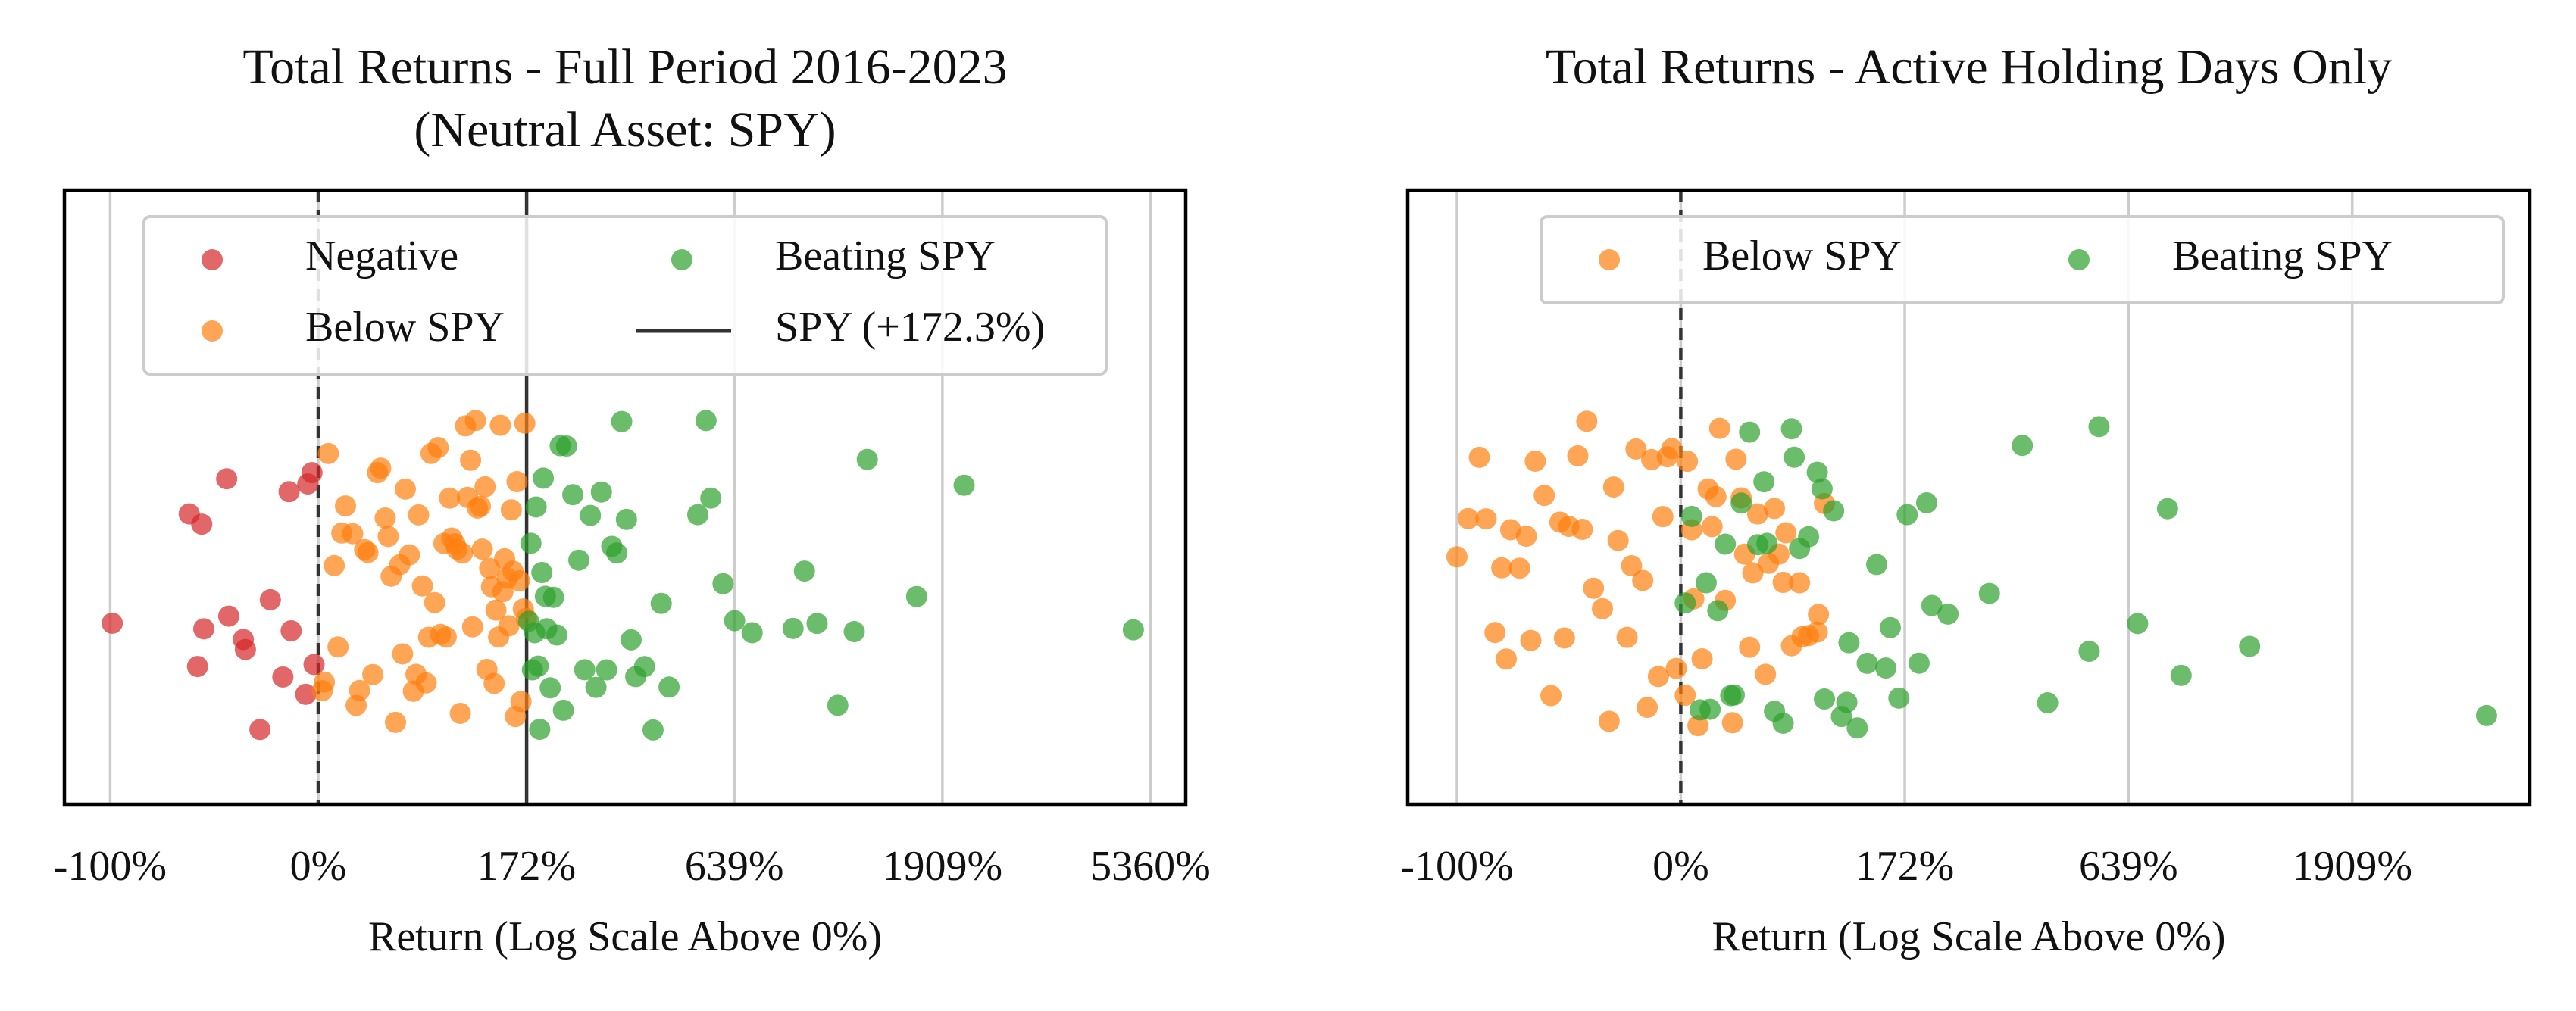  What do you see at coordinates (382, 255) in the screenshot?
I see `legend-label: Negative` at bounding box center [382, 255].